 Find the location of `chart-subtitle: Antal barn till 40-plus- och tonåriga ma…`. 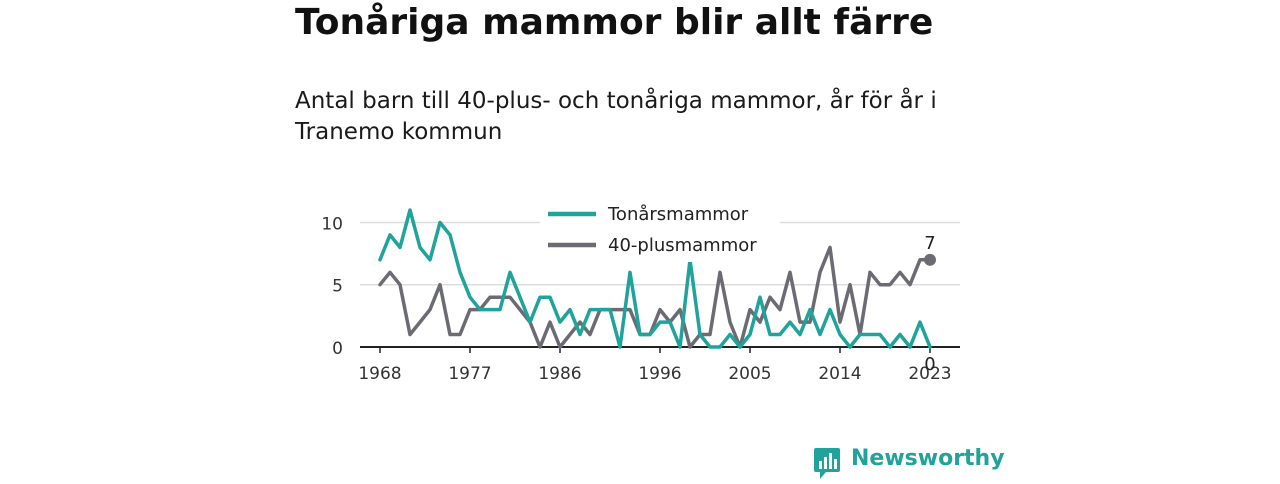

chart-subtitle: Antal barn till 40-plus- och tonåriga ma… is located at coordinates (616, 116).